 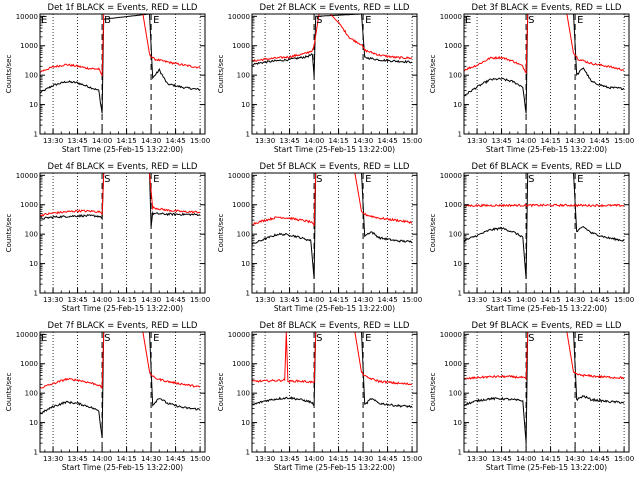 What do you see at coordinates (547, 326) in the screenshot?
I see `panel-title: Det 9f BLACK = Events, RED = LLD` at bounding box center [547, 326].